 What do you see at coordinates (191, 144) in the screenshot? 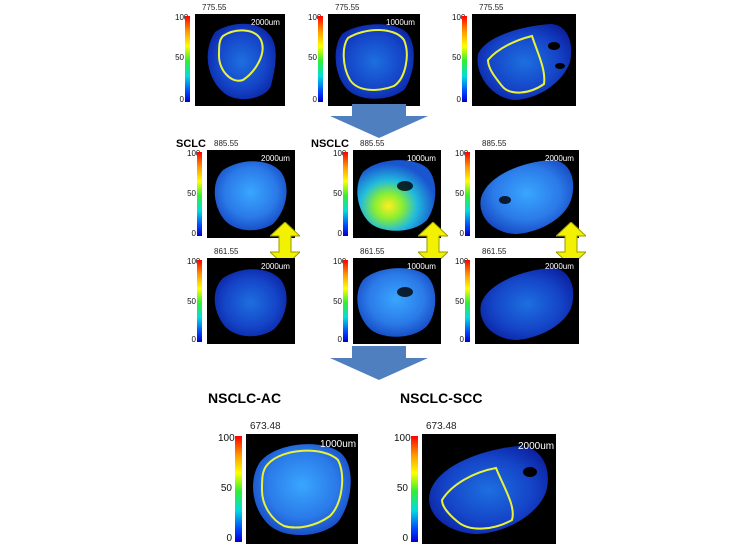
I see `label-sclc: SCLC` at bounding box center [191, 144].